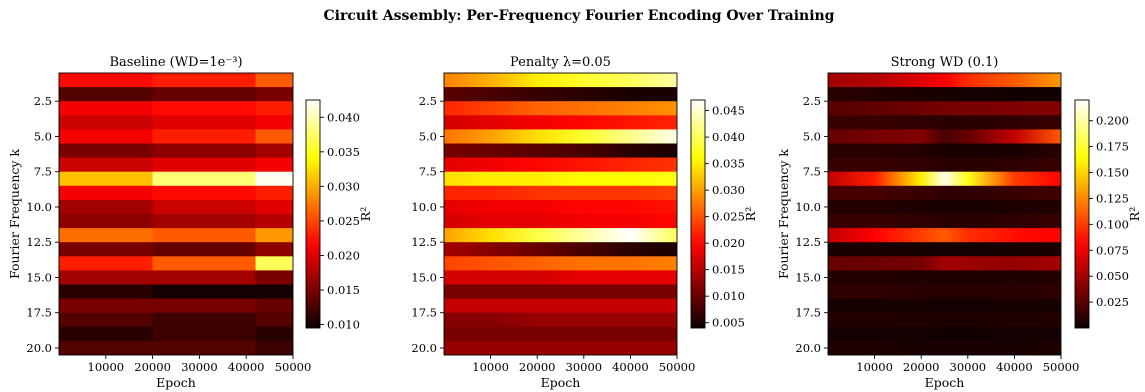  I want to click on colorbar-tick-label: 0.020, so click(343, 255).